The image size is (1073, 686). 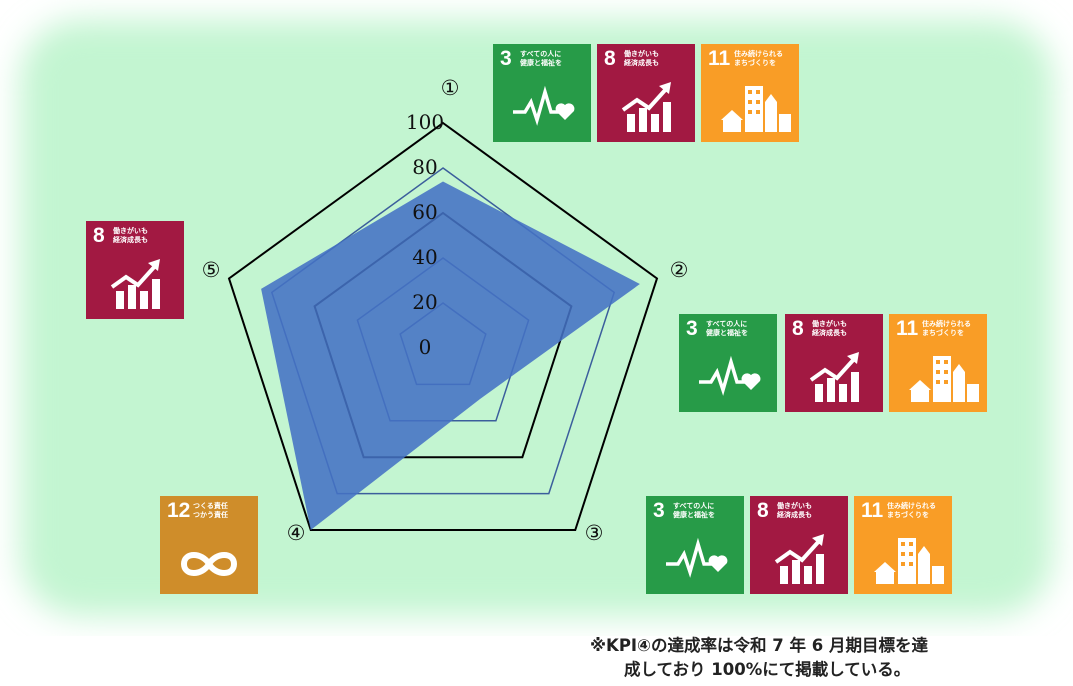 What do you see at coordinates (179, 510) in the screenshot?
I see `sdg-goal-number: 12` at bounding box center [179, 510].